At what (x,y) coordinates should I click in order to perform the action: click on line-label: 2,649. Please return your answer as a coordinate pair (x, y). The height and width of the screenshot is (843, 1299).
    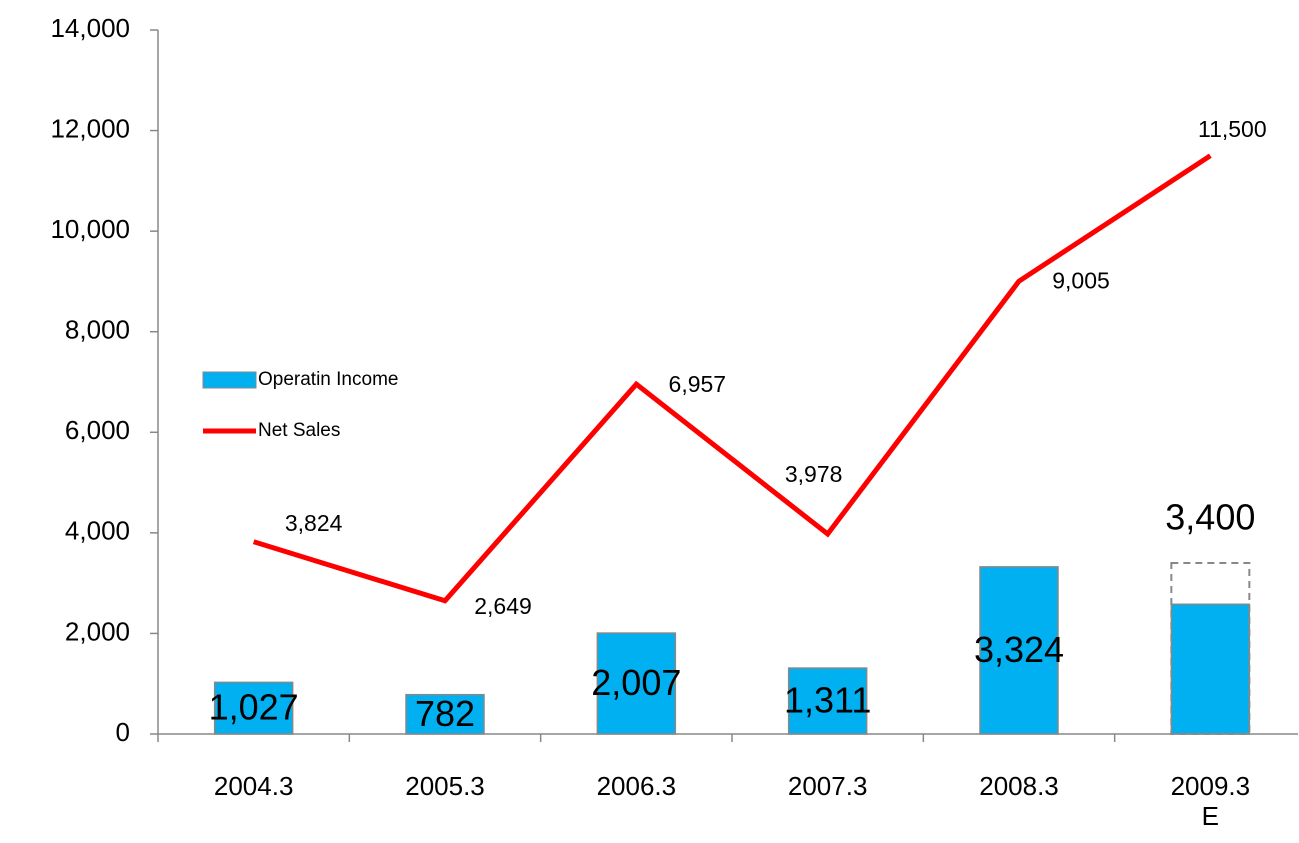
    Looking at the image, I should click on (503, 606).